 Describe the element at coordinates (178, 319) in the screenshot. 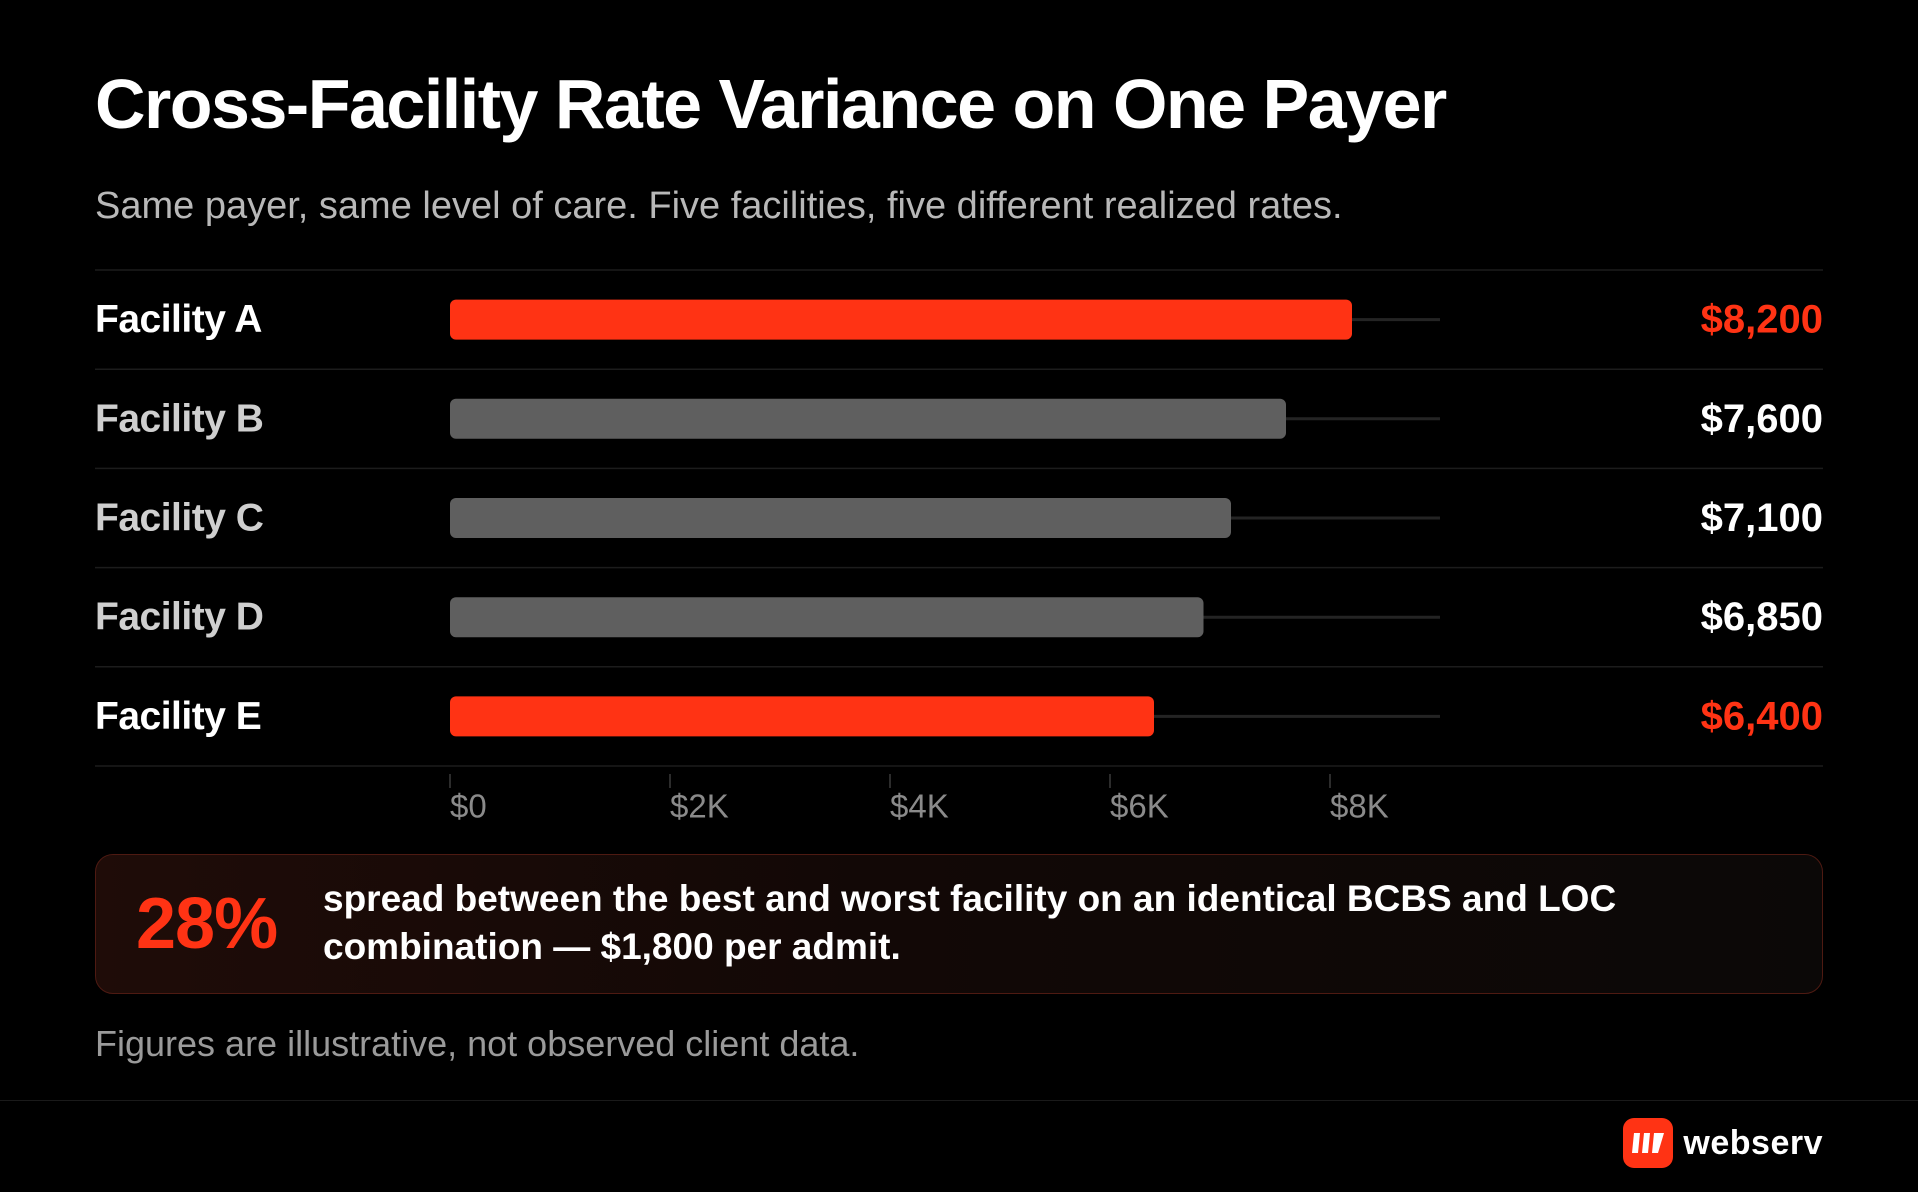

I see `facility-label: Facility A` at that location.